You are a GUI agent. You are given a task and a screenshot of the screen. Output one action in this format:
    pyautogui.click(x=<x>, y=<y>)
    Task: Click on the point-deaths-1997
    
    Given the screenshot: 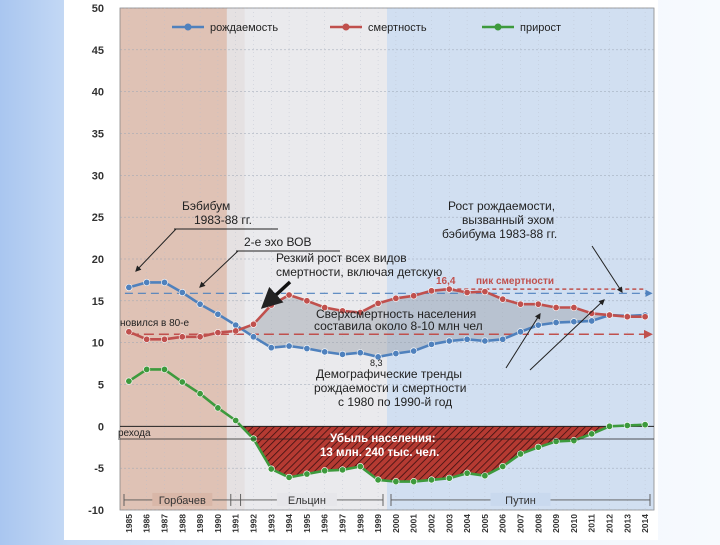 What is the action you would take?
    pyautogui.click(x=342, y=311)
    